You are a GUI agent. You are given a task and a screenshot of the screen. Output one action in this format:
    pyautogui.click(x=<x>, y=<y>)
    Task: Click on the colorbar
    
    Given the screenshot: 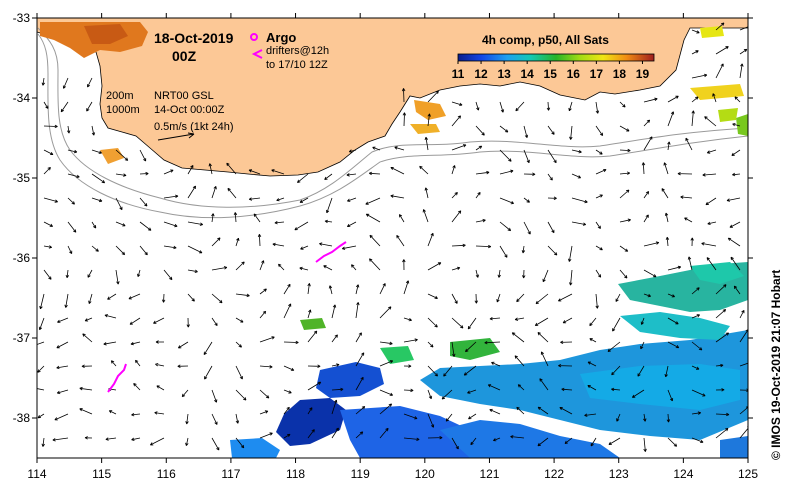 What is the action you would take?
    pyautogui.click(x=556, y=57)
    